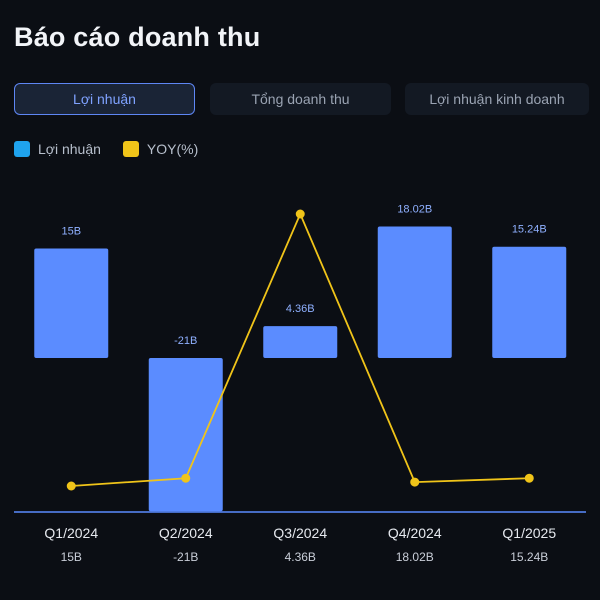 This screenshot has width=600, height=600. I want to click on legend-item-loi-nhuan: Lợi nhuận, so click(57, 149).